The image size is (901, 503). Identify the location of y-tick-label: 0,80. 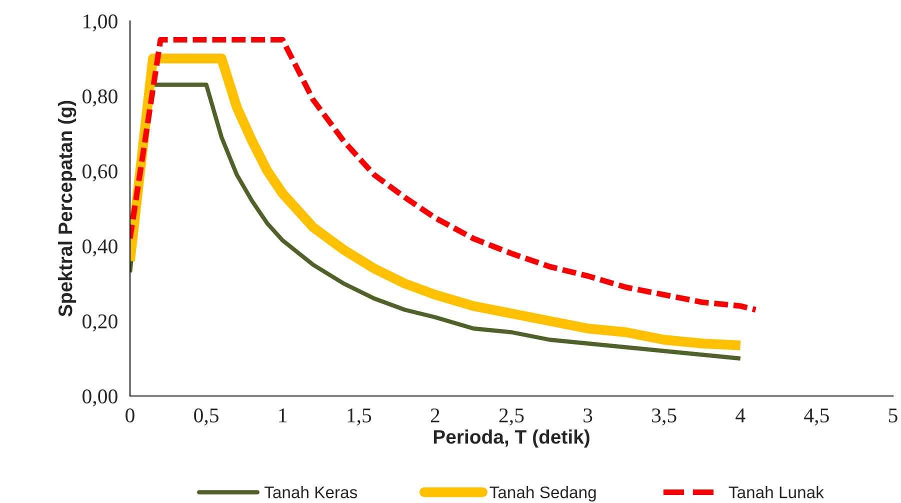
(100, 97).